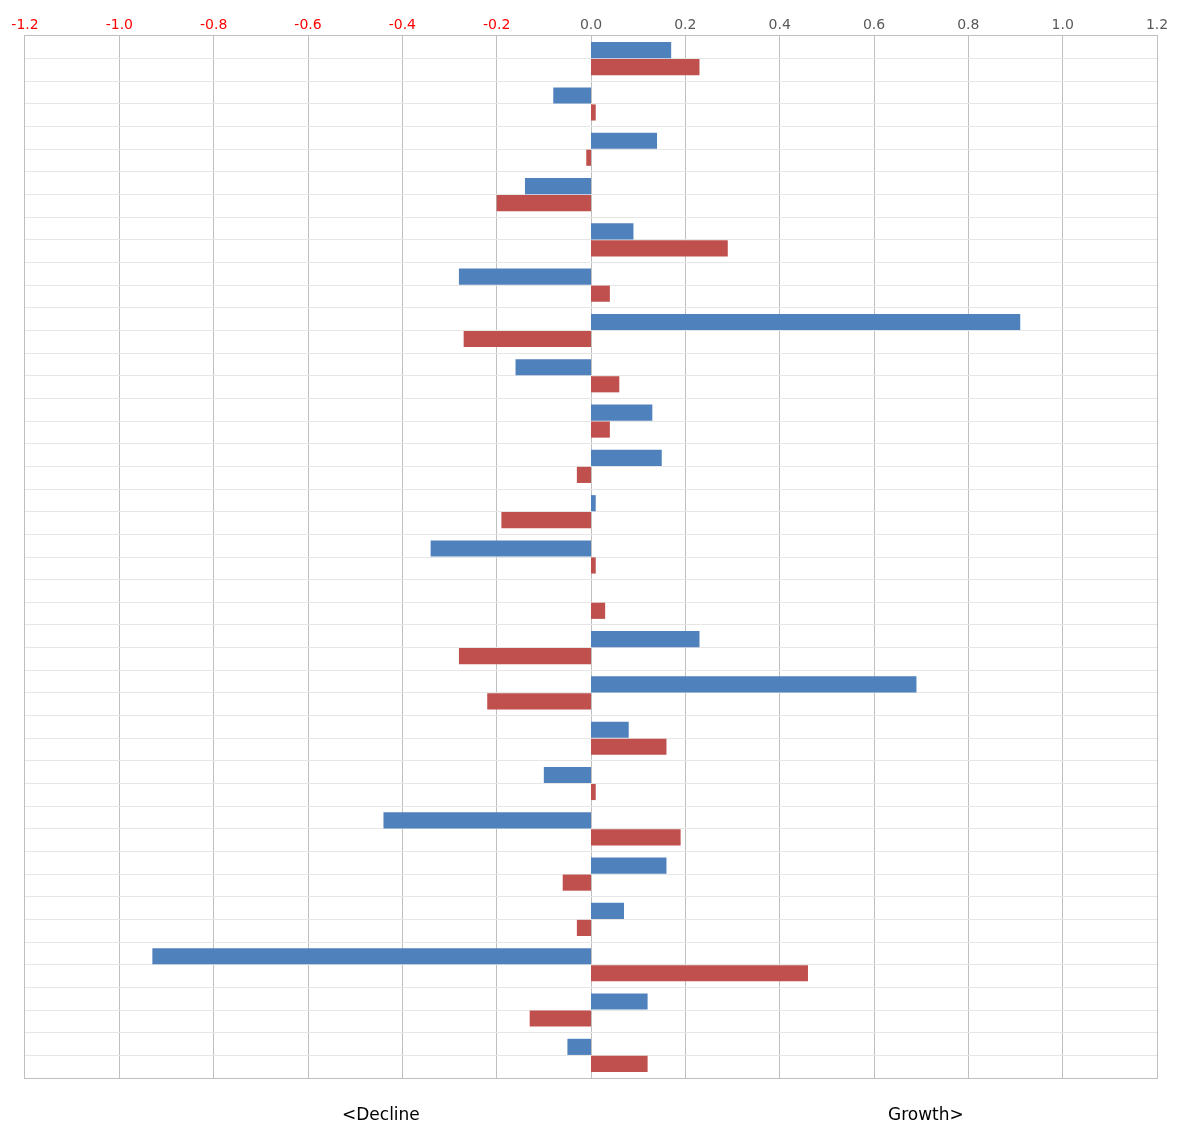  Describe the element at coordinates (968, 24) in the screenshot. I see `x-tick-label: 0.8` at that location.